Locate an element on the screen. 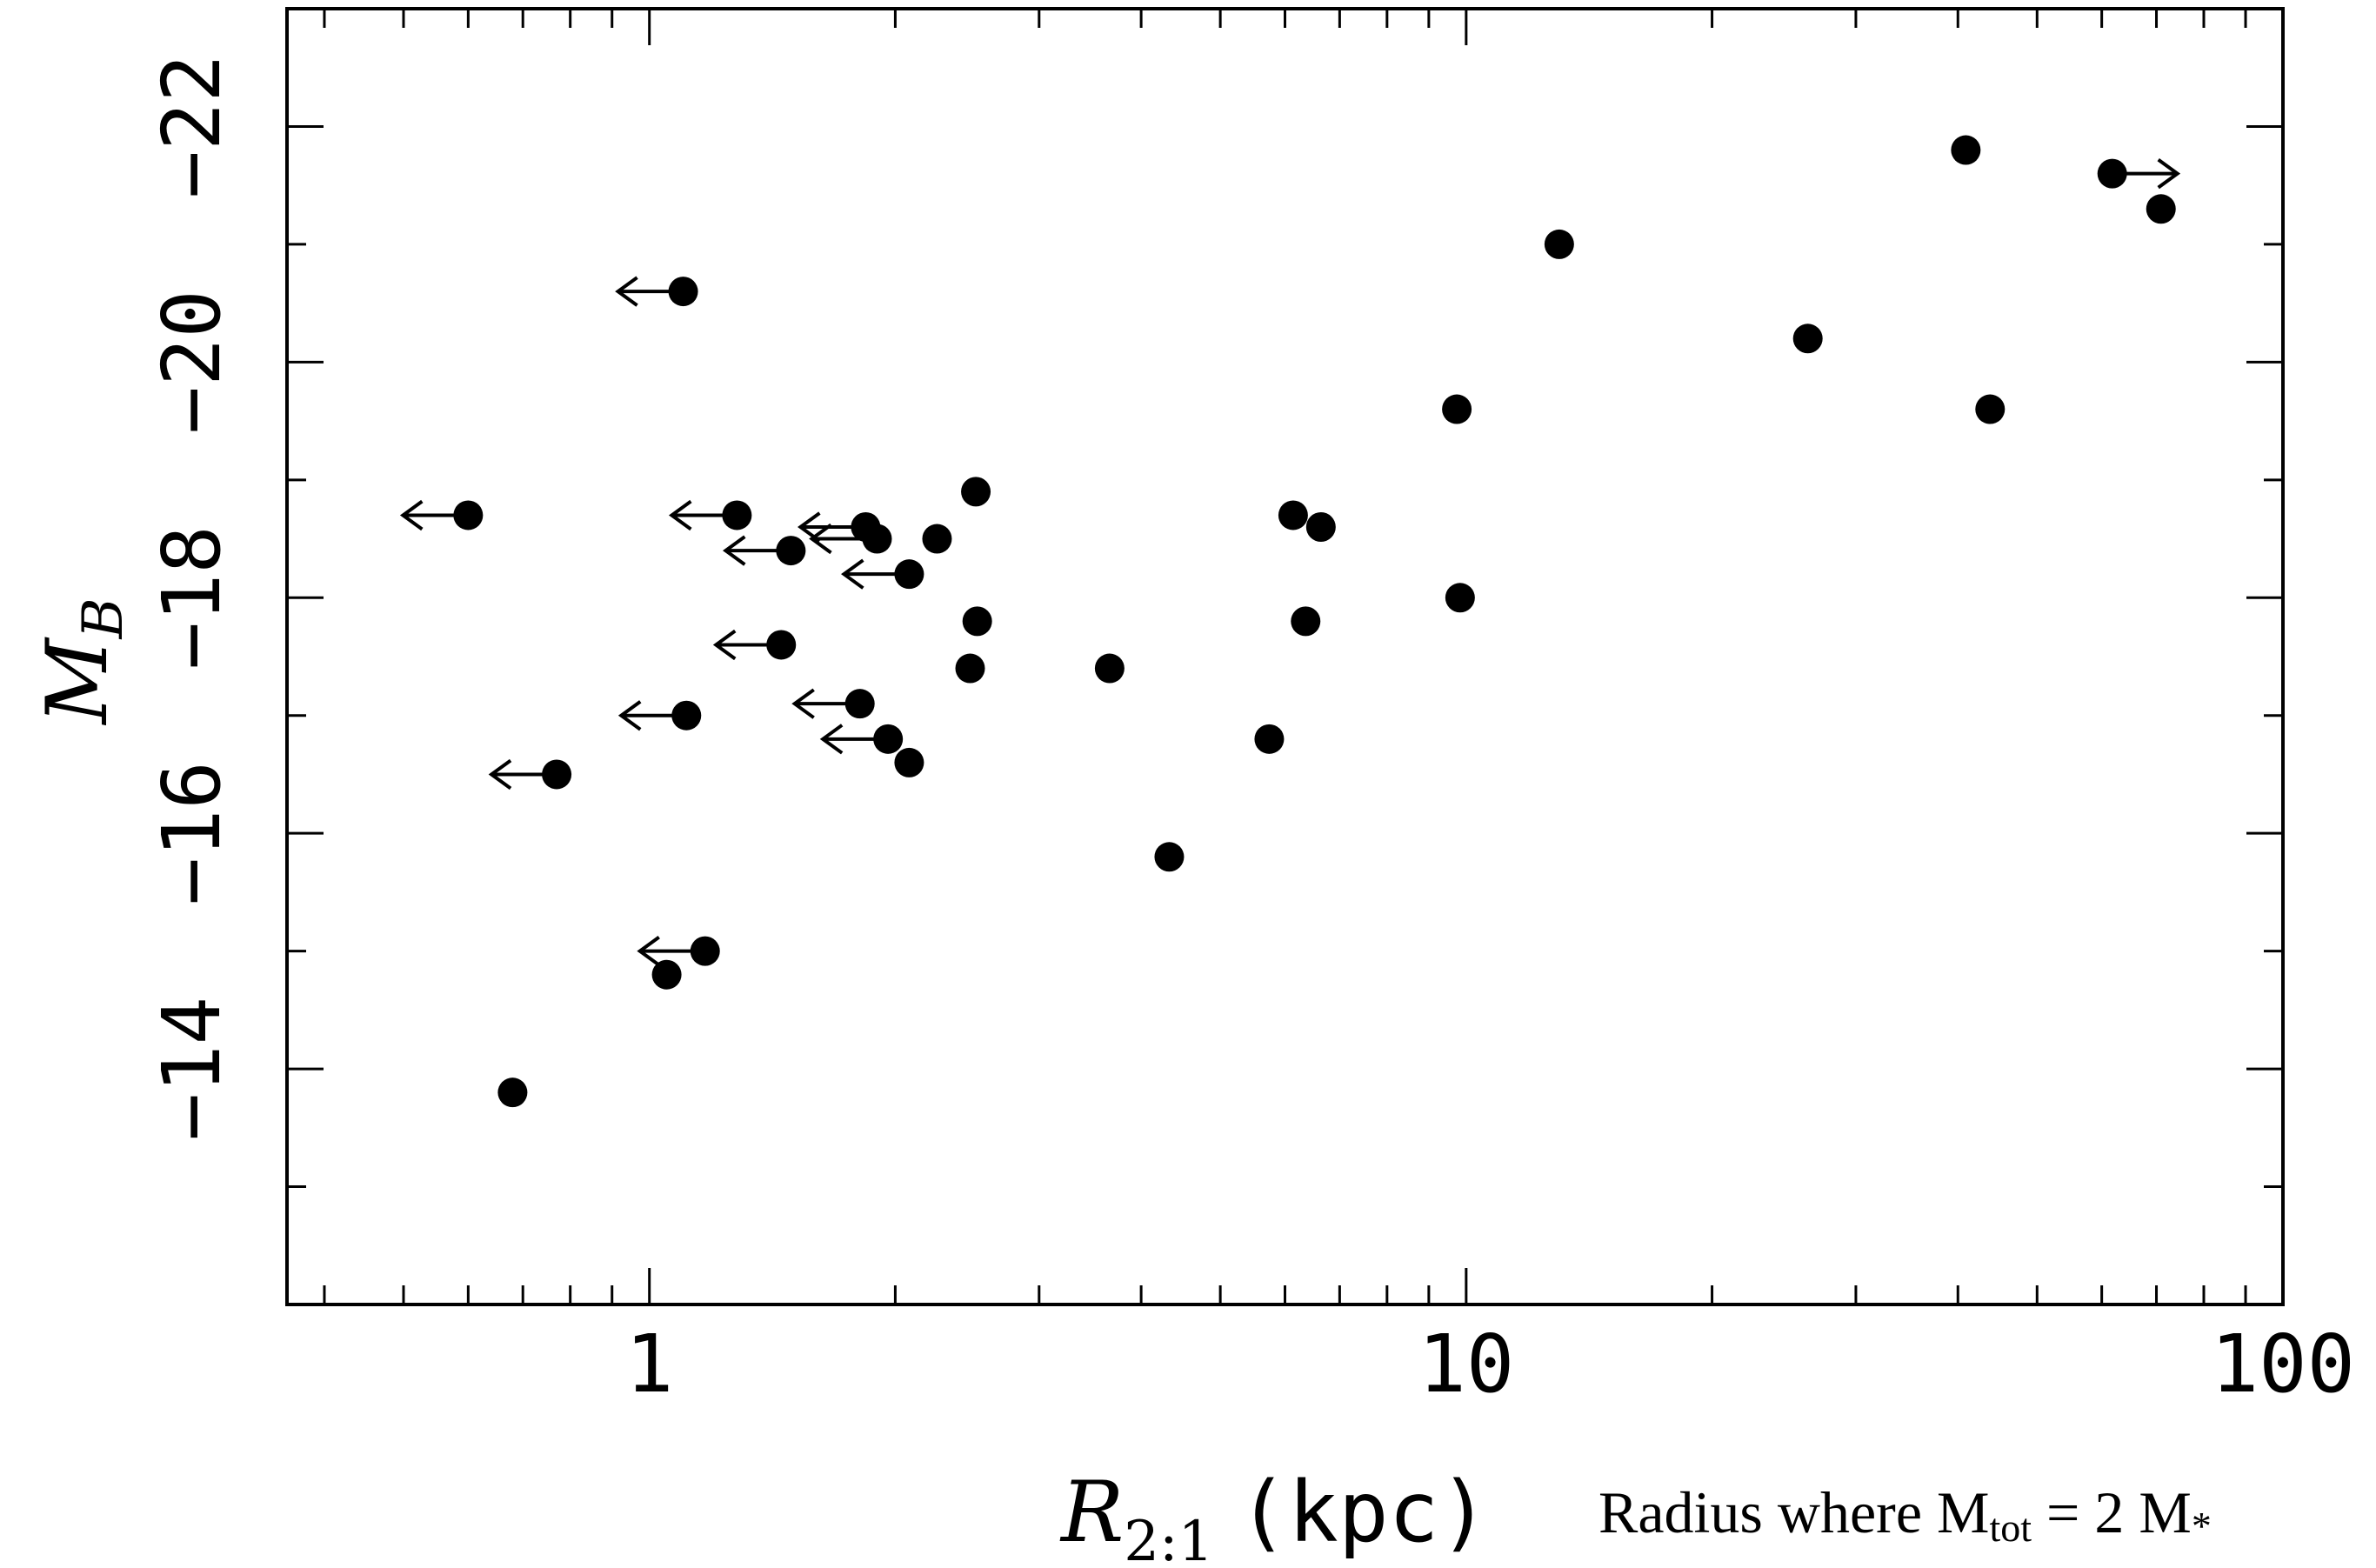 The width and height of the screenshot is (2376, 1568). x-axis-title-unit: (kpc) is located at coordinates (1363, 1512).